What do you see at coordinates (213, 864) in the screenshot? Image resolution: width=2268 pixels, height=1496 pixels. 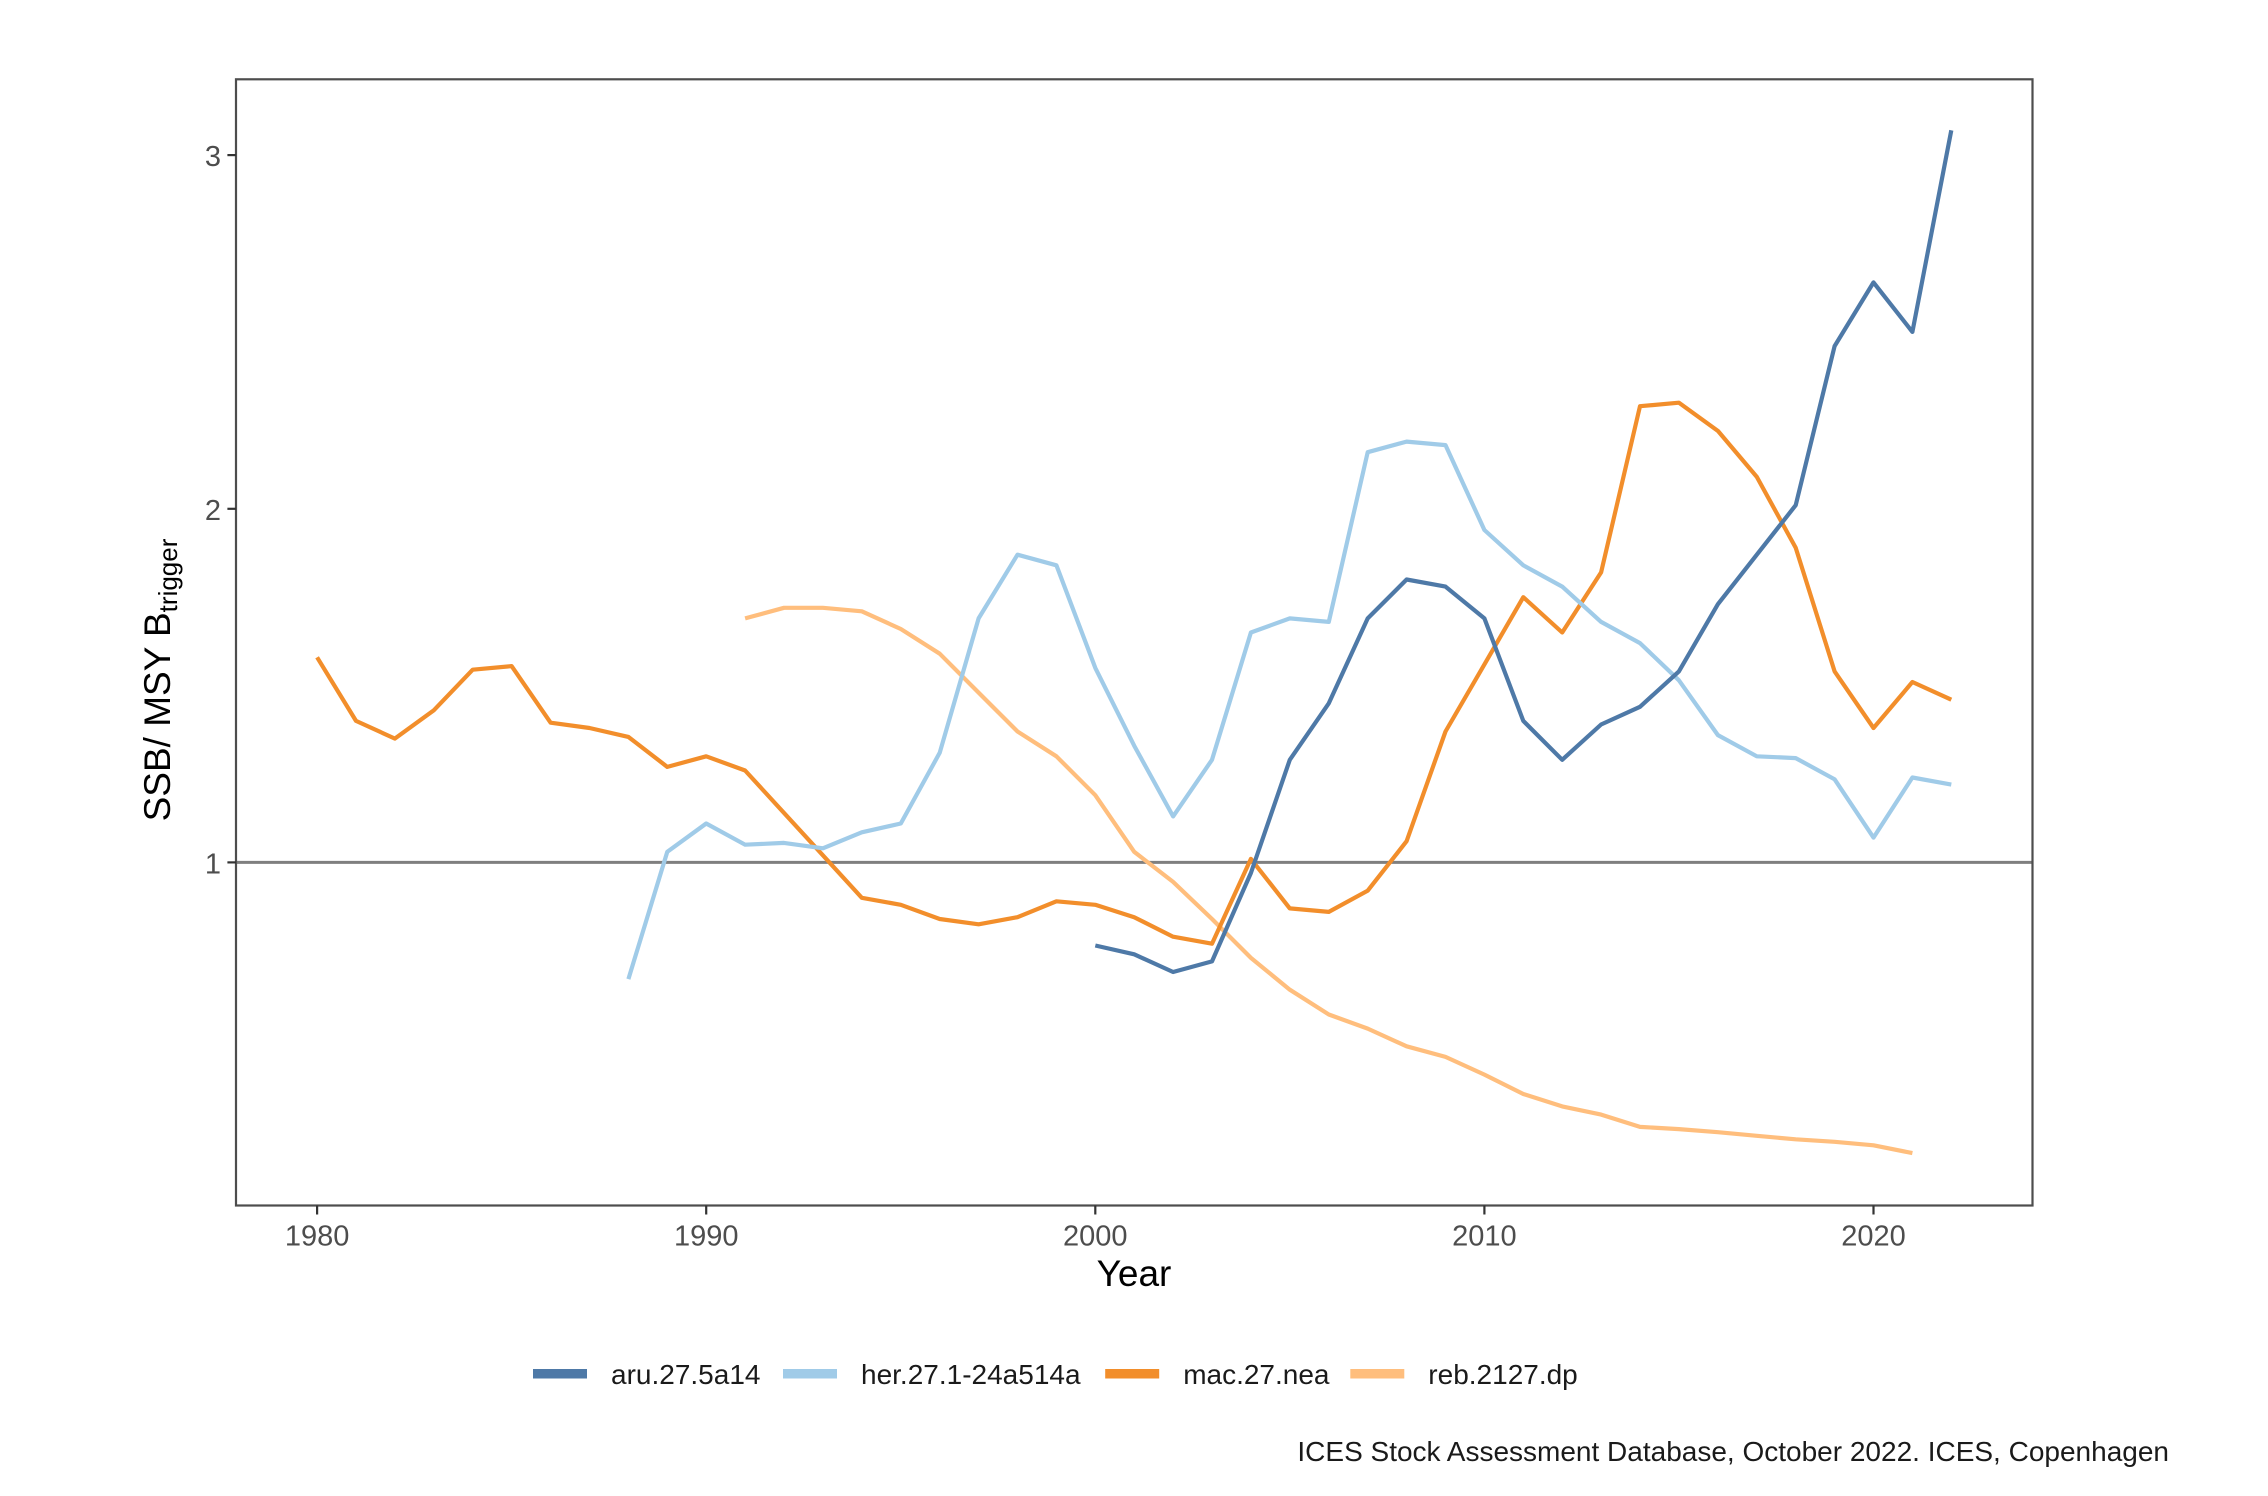 I see `svg-text: 1` at bounding box center [213, 864].